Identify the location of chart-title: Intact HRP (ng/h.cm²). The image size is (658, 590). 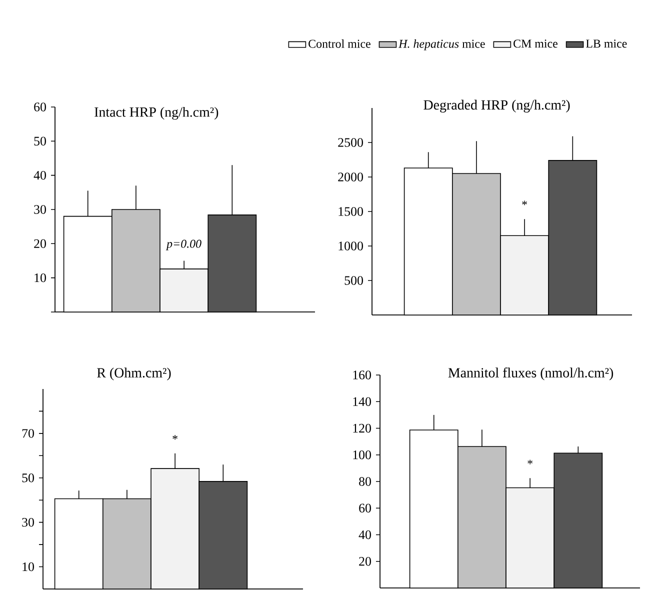
(156, 113).